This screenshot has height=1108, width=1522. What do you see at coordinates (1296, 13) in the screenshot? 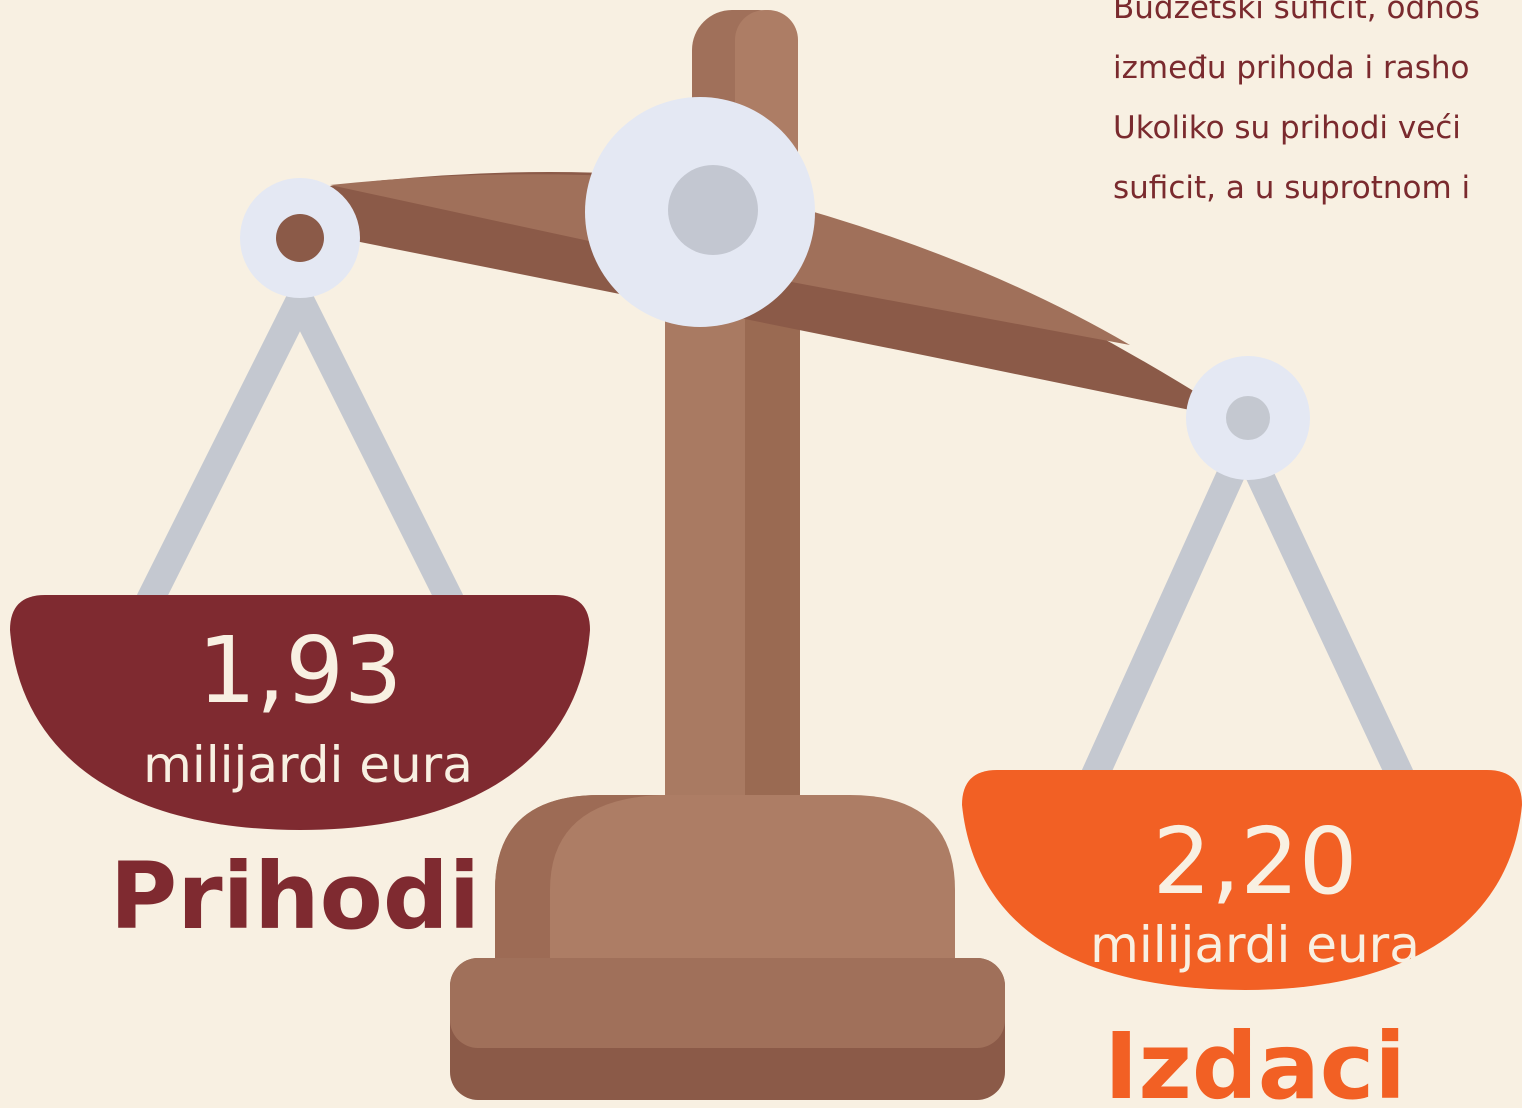
I see `paragraph-line: Budžetski suficit, odnos` at bounding box center [1296, 13].